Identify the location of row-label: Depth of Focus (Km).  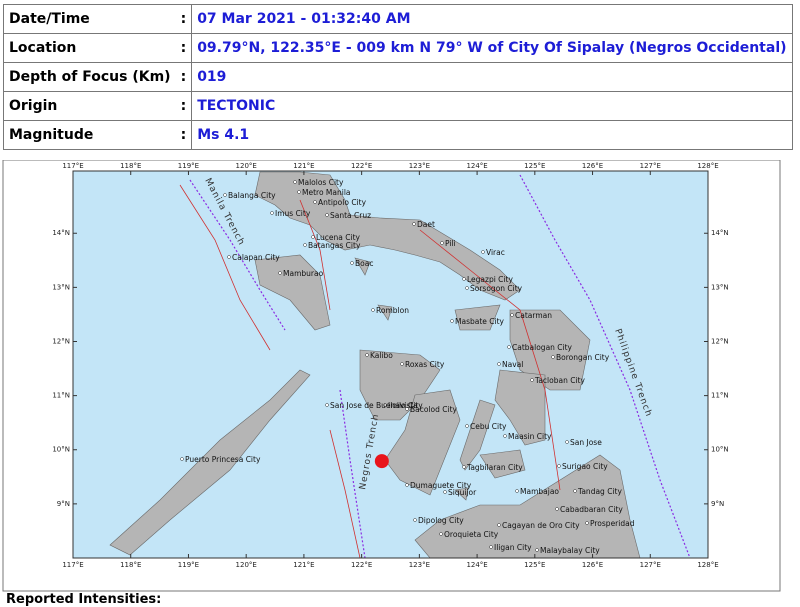
(89, 77).